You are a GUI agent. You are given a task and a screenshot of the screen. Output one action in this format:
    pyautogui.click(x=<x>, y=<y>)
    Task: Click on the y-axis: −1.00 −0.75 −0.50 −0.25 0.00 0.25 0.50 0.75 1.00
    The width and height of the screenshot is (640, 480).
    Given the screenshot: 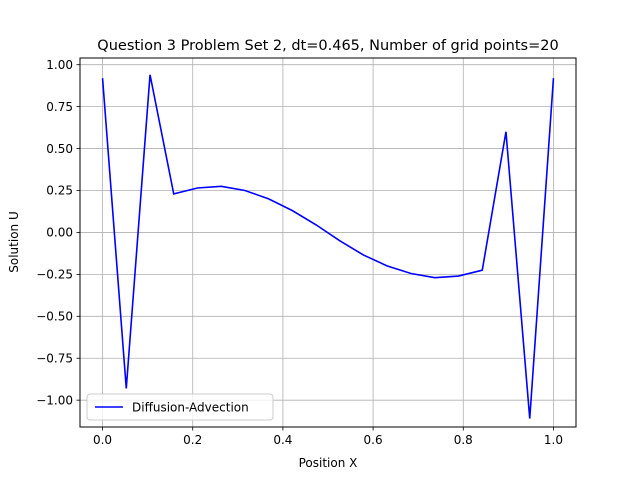 What is the action you would take?
    pyautogui.click(x=58, y=232)
    